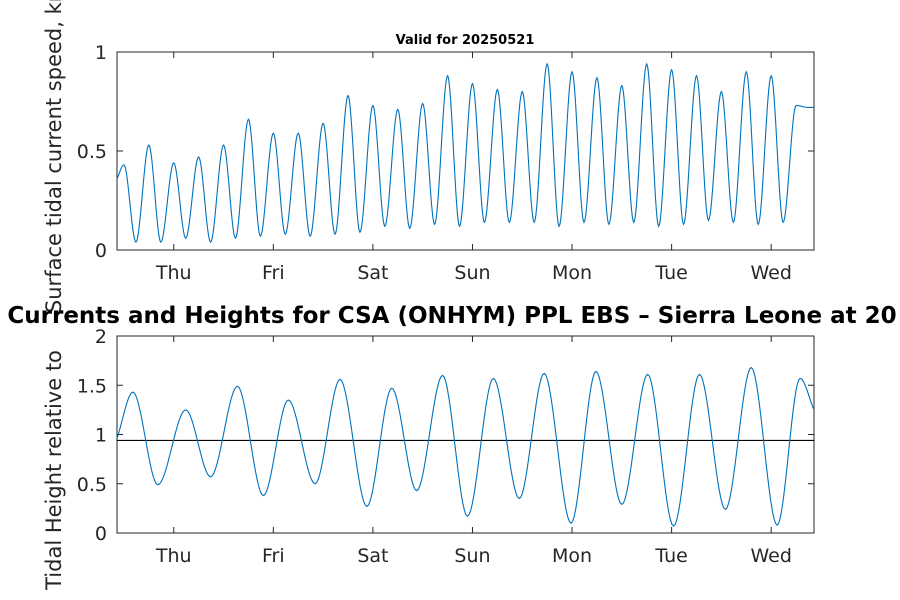 This screenshot has width=900, height=600. What do you see at coordinates (770, 273) in the screenshot?
I see `current-speed-x-tick-label: Wed` at bounding box center [770, 273].